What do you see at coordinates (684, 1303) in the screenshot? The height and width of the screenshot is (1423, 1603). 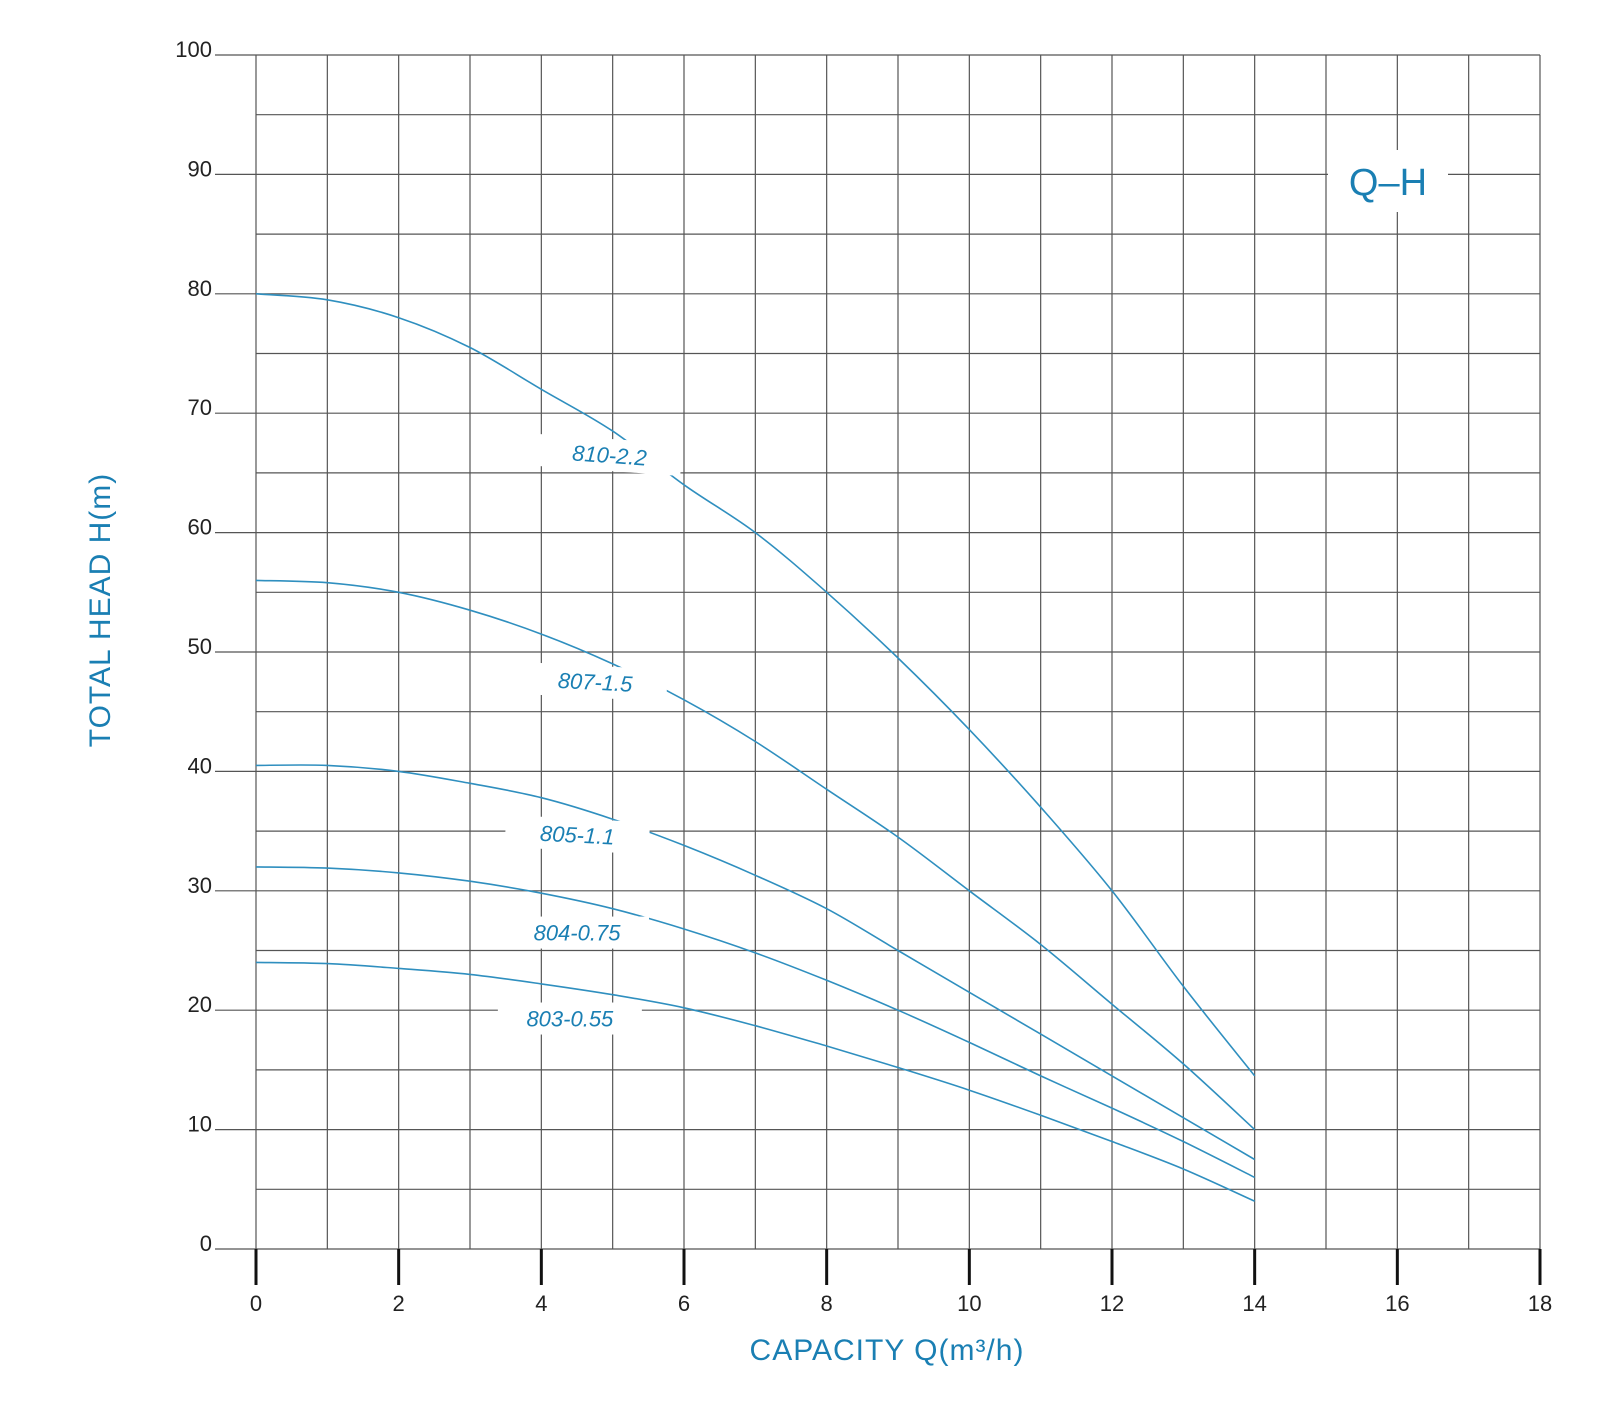 I see `x-tick-label: 6` at bounding box center [684, 1303].